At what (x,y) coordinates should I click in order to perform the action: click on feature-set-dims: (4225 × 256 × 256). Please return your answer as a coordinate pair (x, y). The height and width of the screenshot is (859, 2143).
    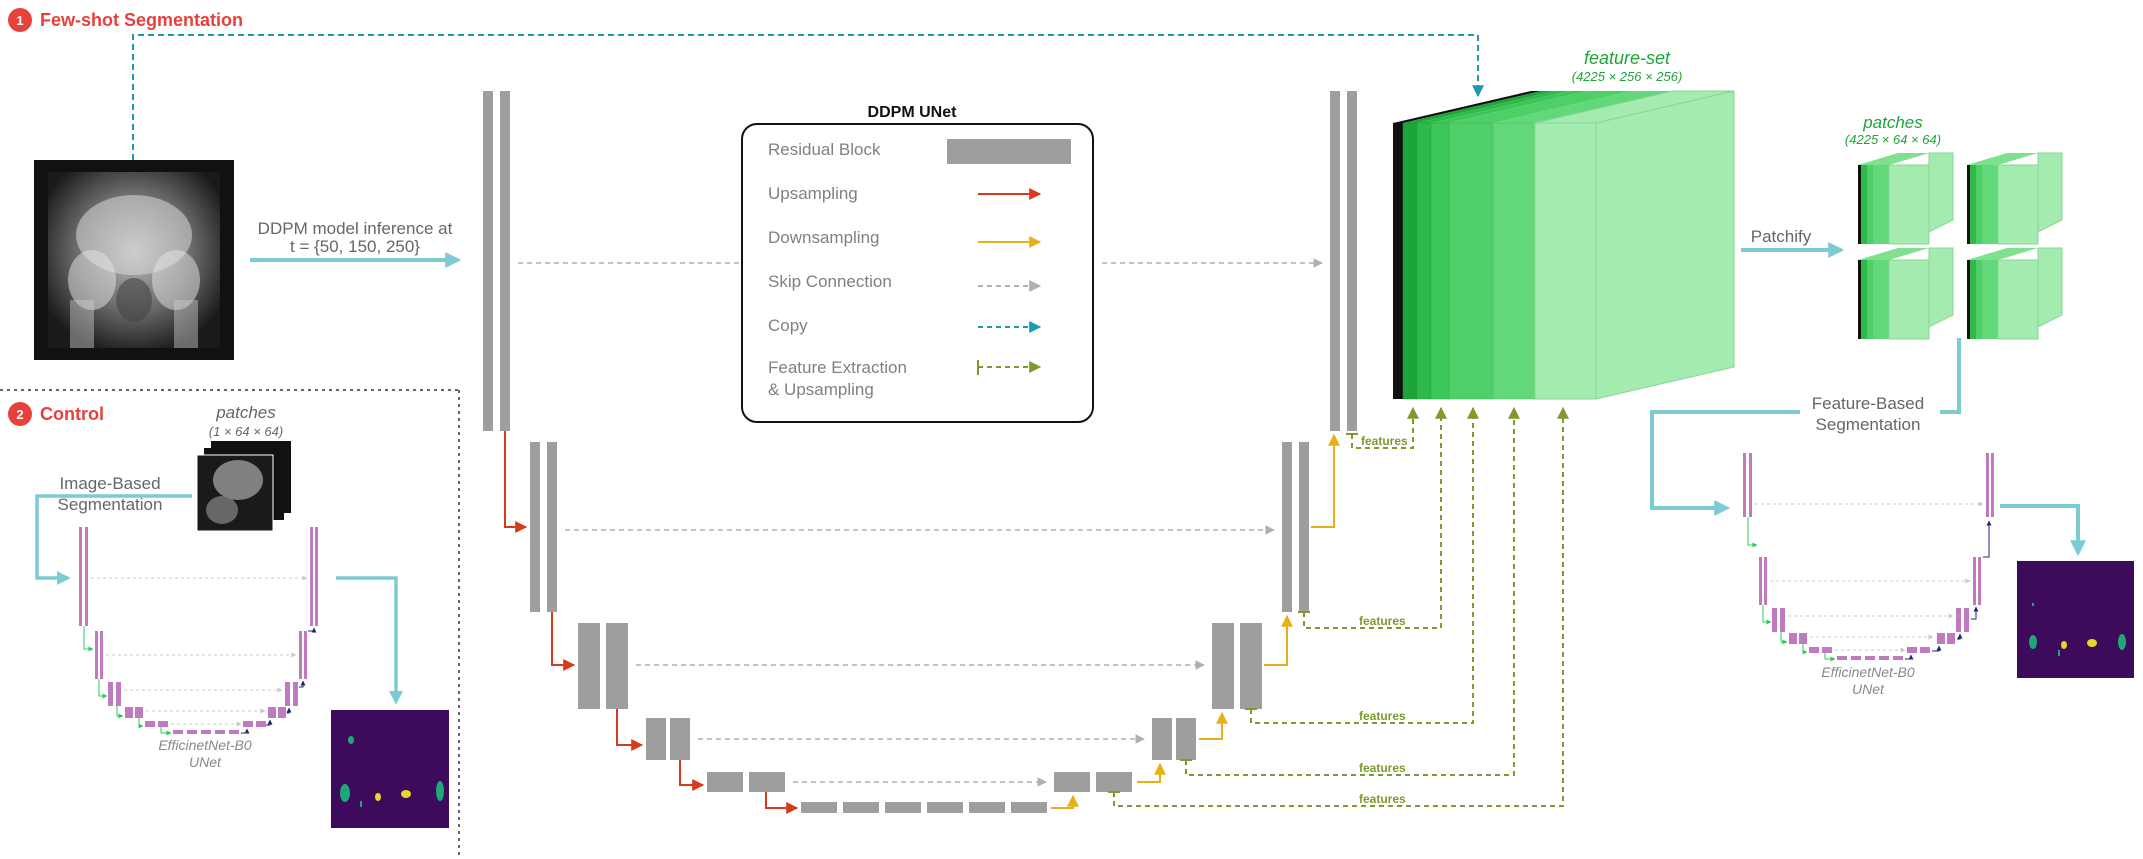
    Looking at the image, I should click on (1627, 76).